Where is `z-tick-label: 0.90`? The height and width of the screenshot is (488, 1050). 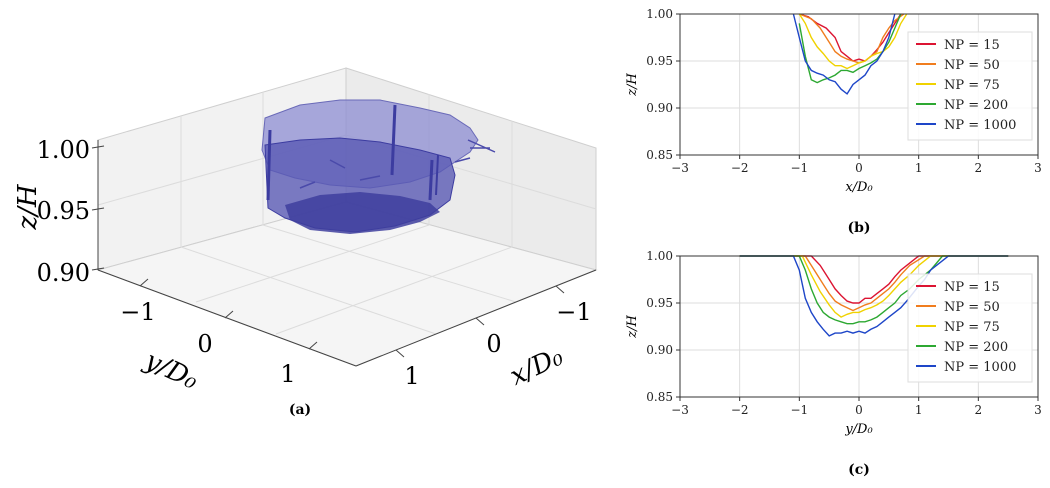
z-tick-label: 0.90 is located at coordinates (63, 273).